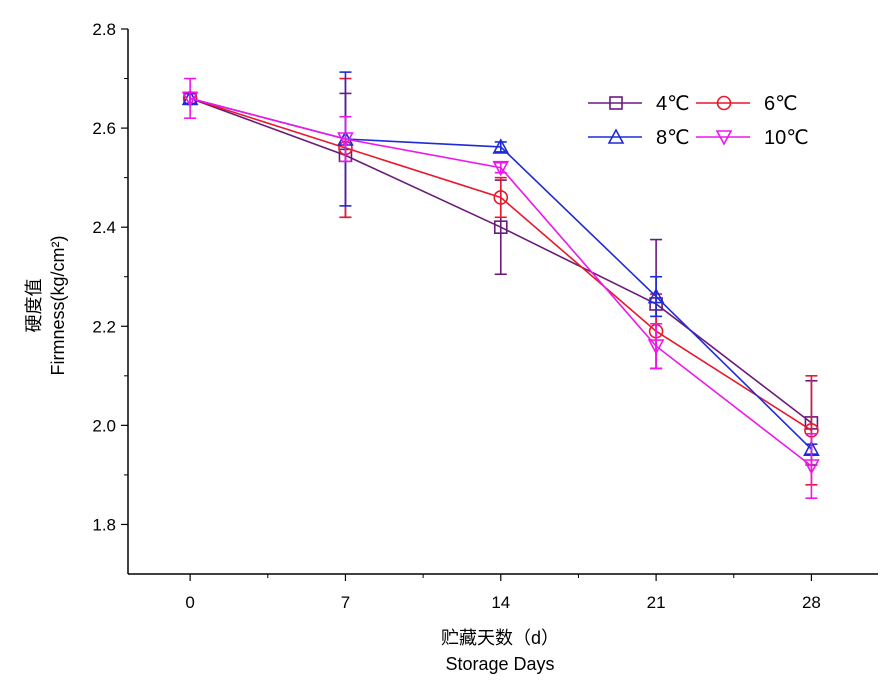 The image size is (886, 696). I want to click on x-axis-title: Storage Days, so click(499, 664).